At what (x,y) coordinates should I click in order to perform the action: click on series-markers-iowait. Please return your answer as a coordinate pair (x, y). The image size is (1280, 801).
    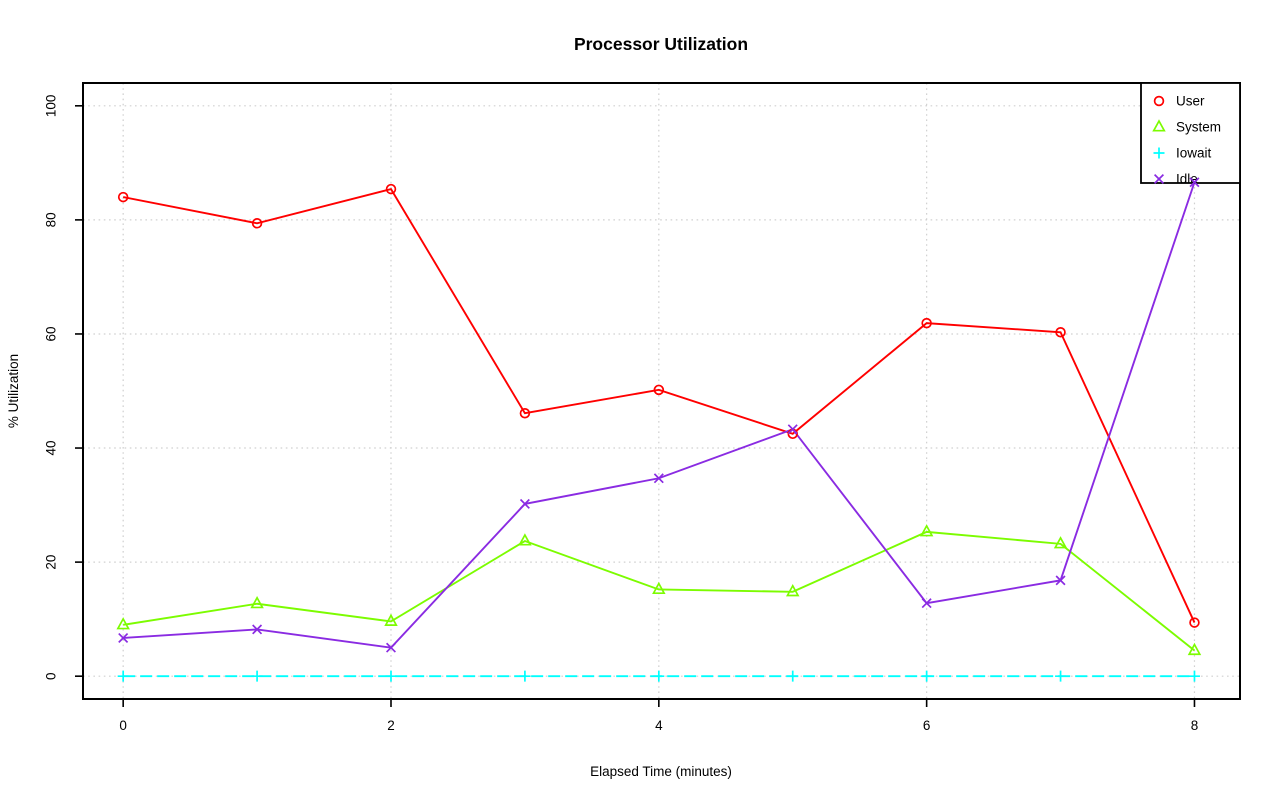
    Looking at the image, I should click on (658, 676).